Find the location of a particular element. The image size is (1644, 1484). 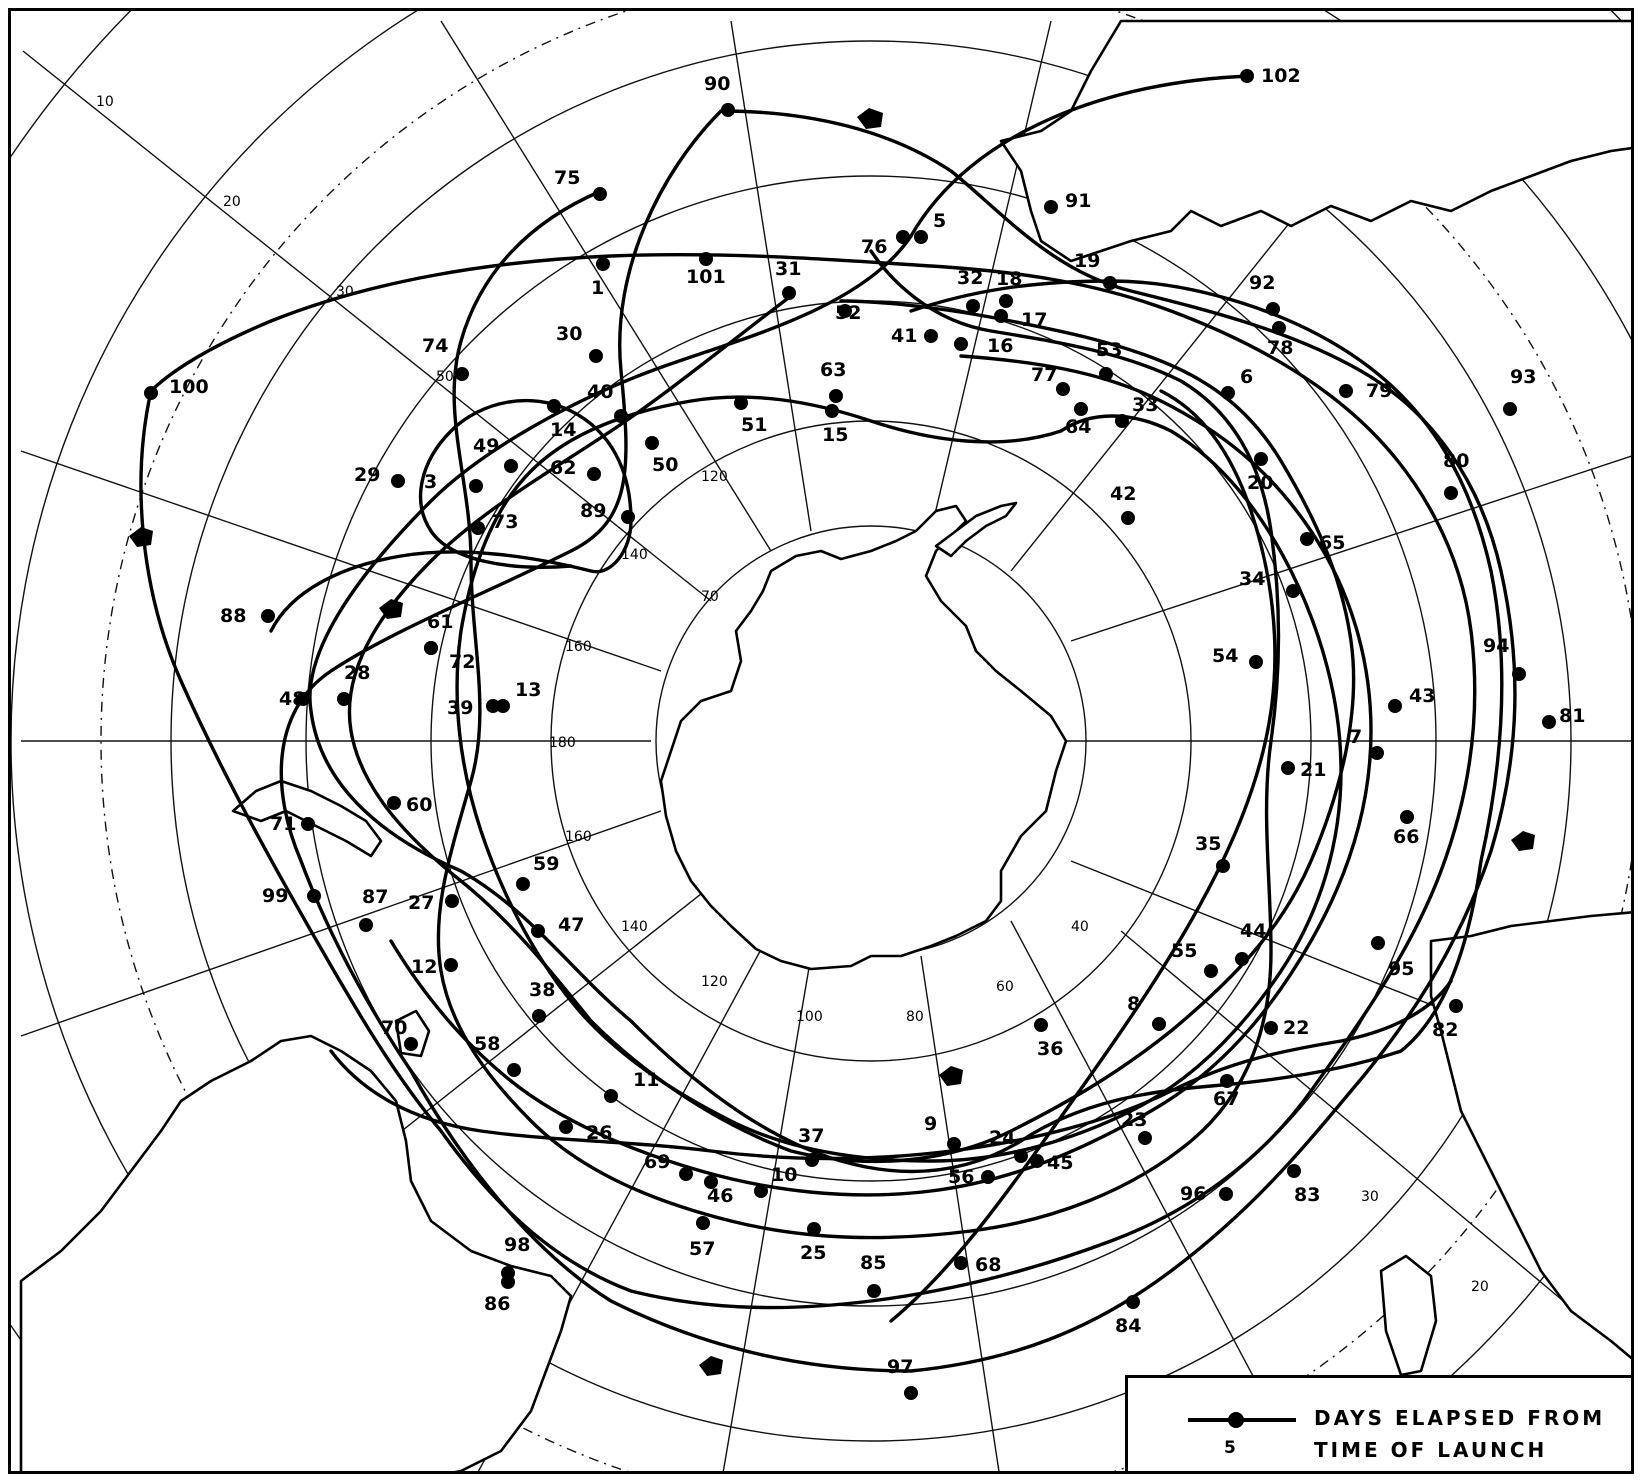

day-marker-label: 97 is located at coordinates (900, 1367).